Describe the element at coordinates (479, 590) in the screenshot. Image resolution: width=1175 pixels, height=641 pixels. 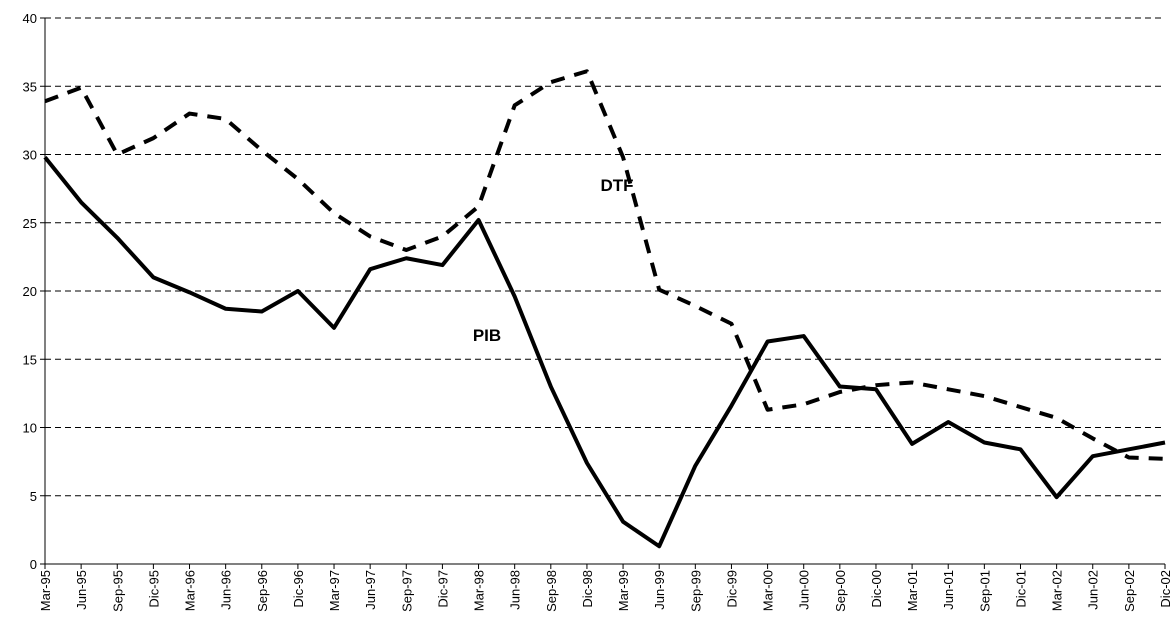
I see `x-tick-label: Mar-98` at that location.